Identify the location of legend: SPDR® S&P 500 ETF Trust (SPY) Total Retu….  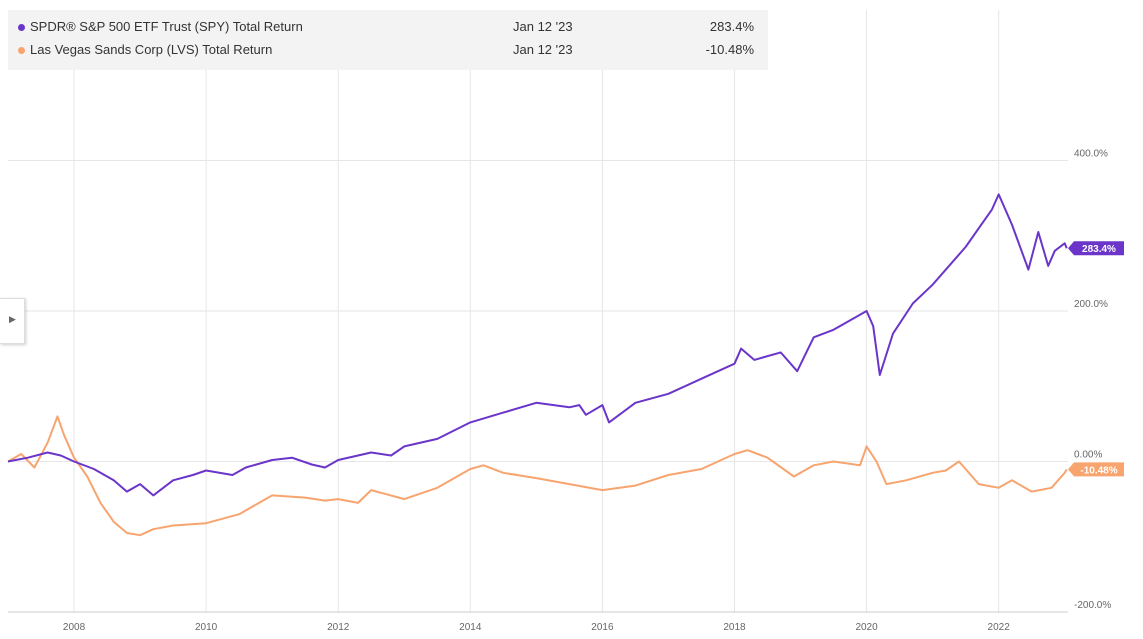
(388, 40).